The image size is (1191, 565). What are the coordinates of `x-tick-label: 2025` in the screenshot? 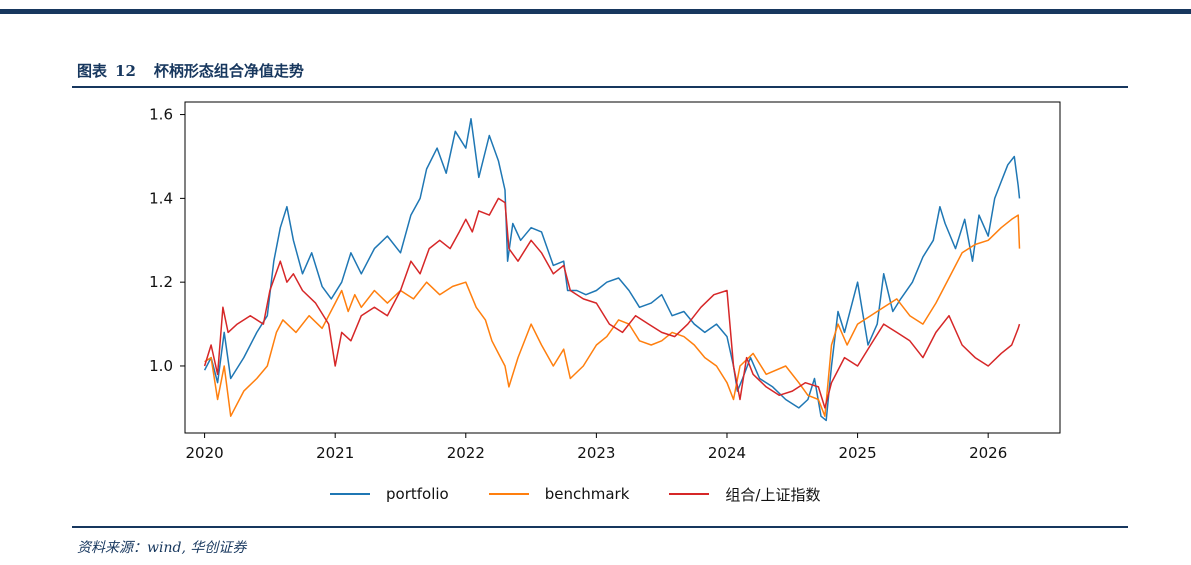 It's located at (857, 453).